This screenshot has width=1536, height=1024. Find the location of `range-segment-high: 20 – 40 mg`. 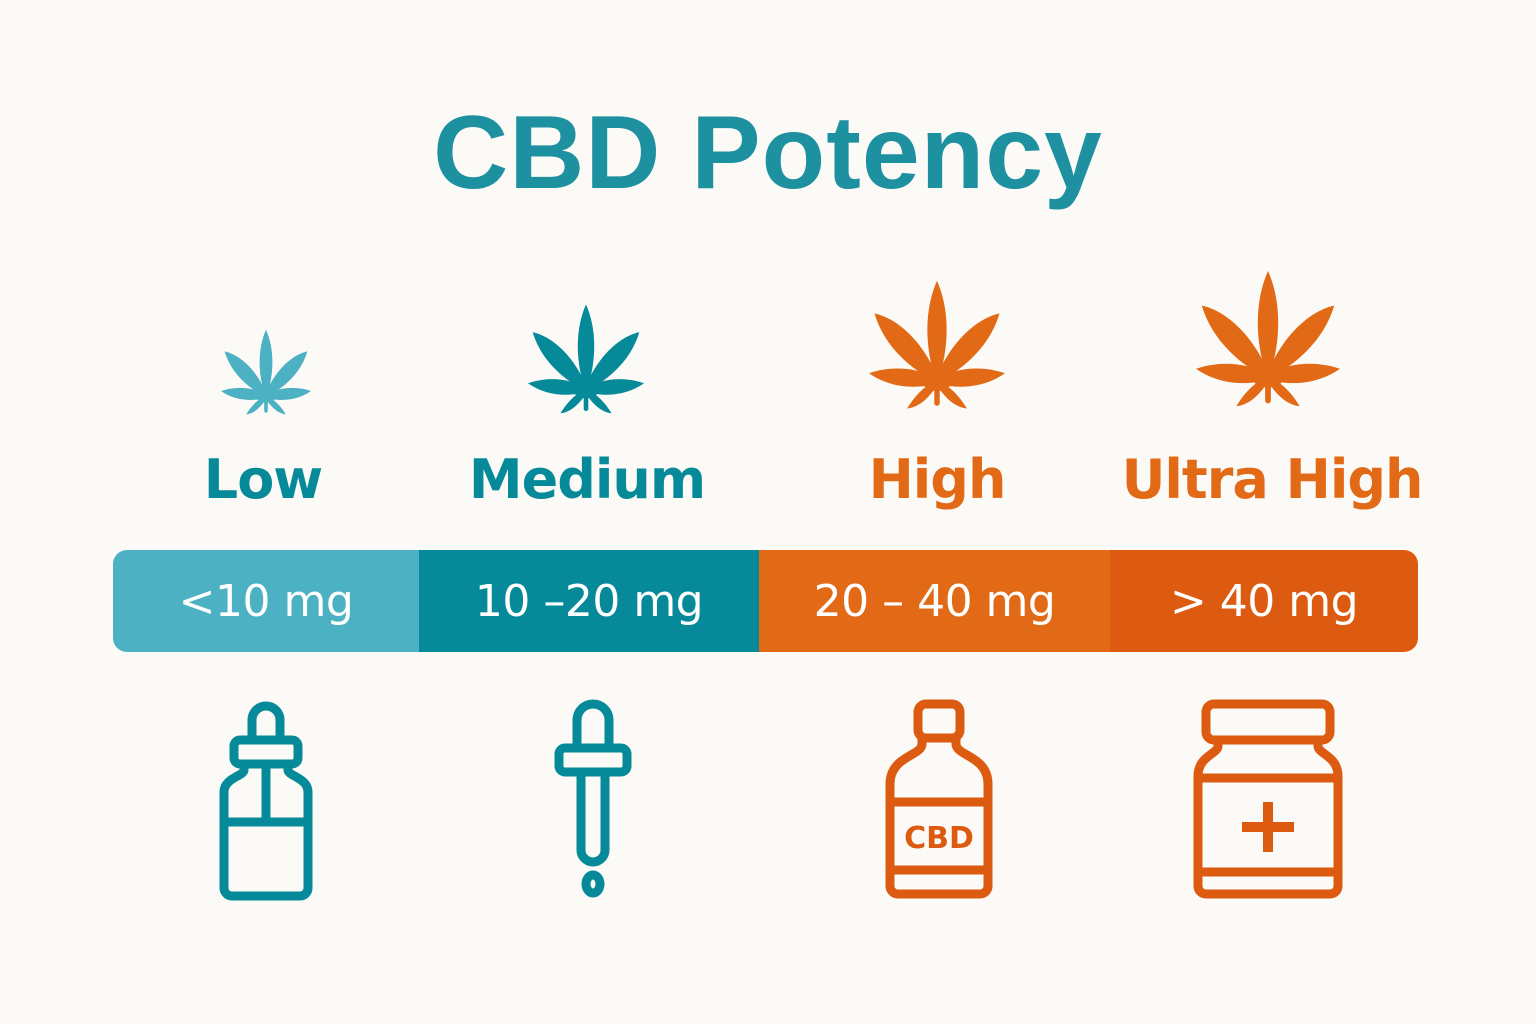

range-segment-high: 20 – 40 mg is located at coordinates (934, 601).